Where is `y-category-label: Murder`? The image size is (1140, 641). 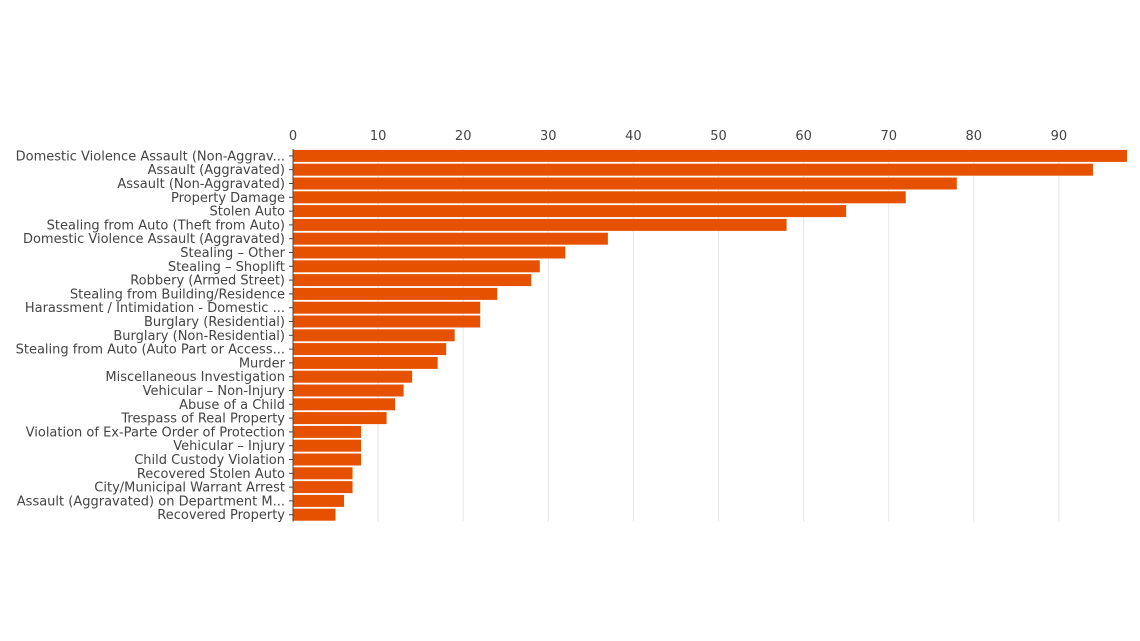 y-category-label: Murder is located at coordinates (262, 363).